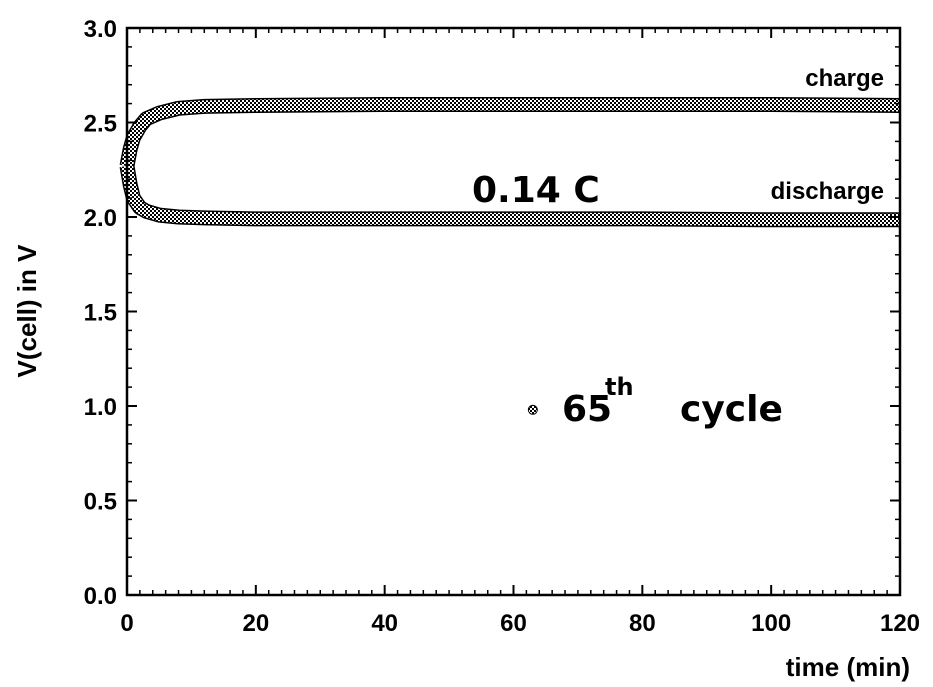 This screenshot has width=933, height=687. What do you see at coordinates (384, 623) in the screenshot?
I see `x-tick-label: 40` at bounding box center [384, 623].